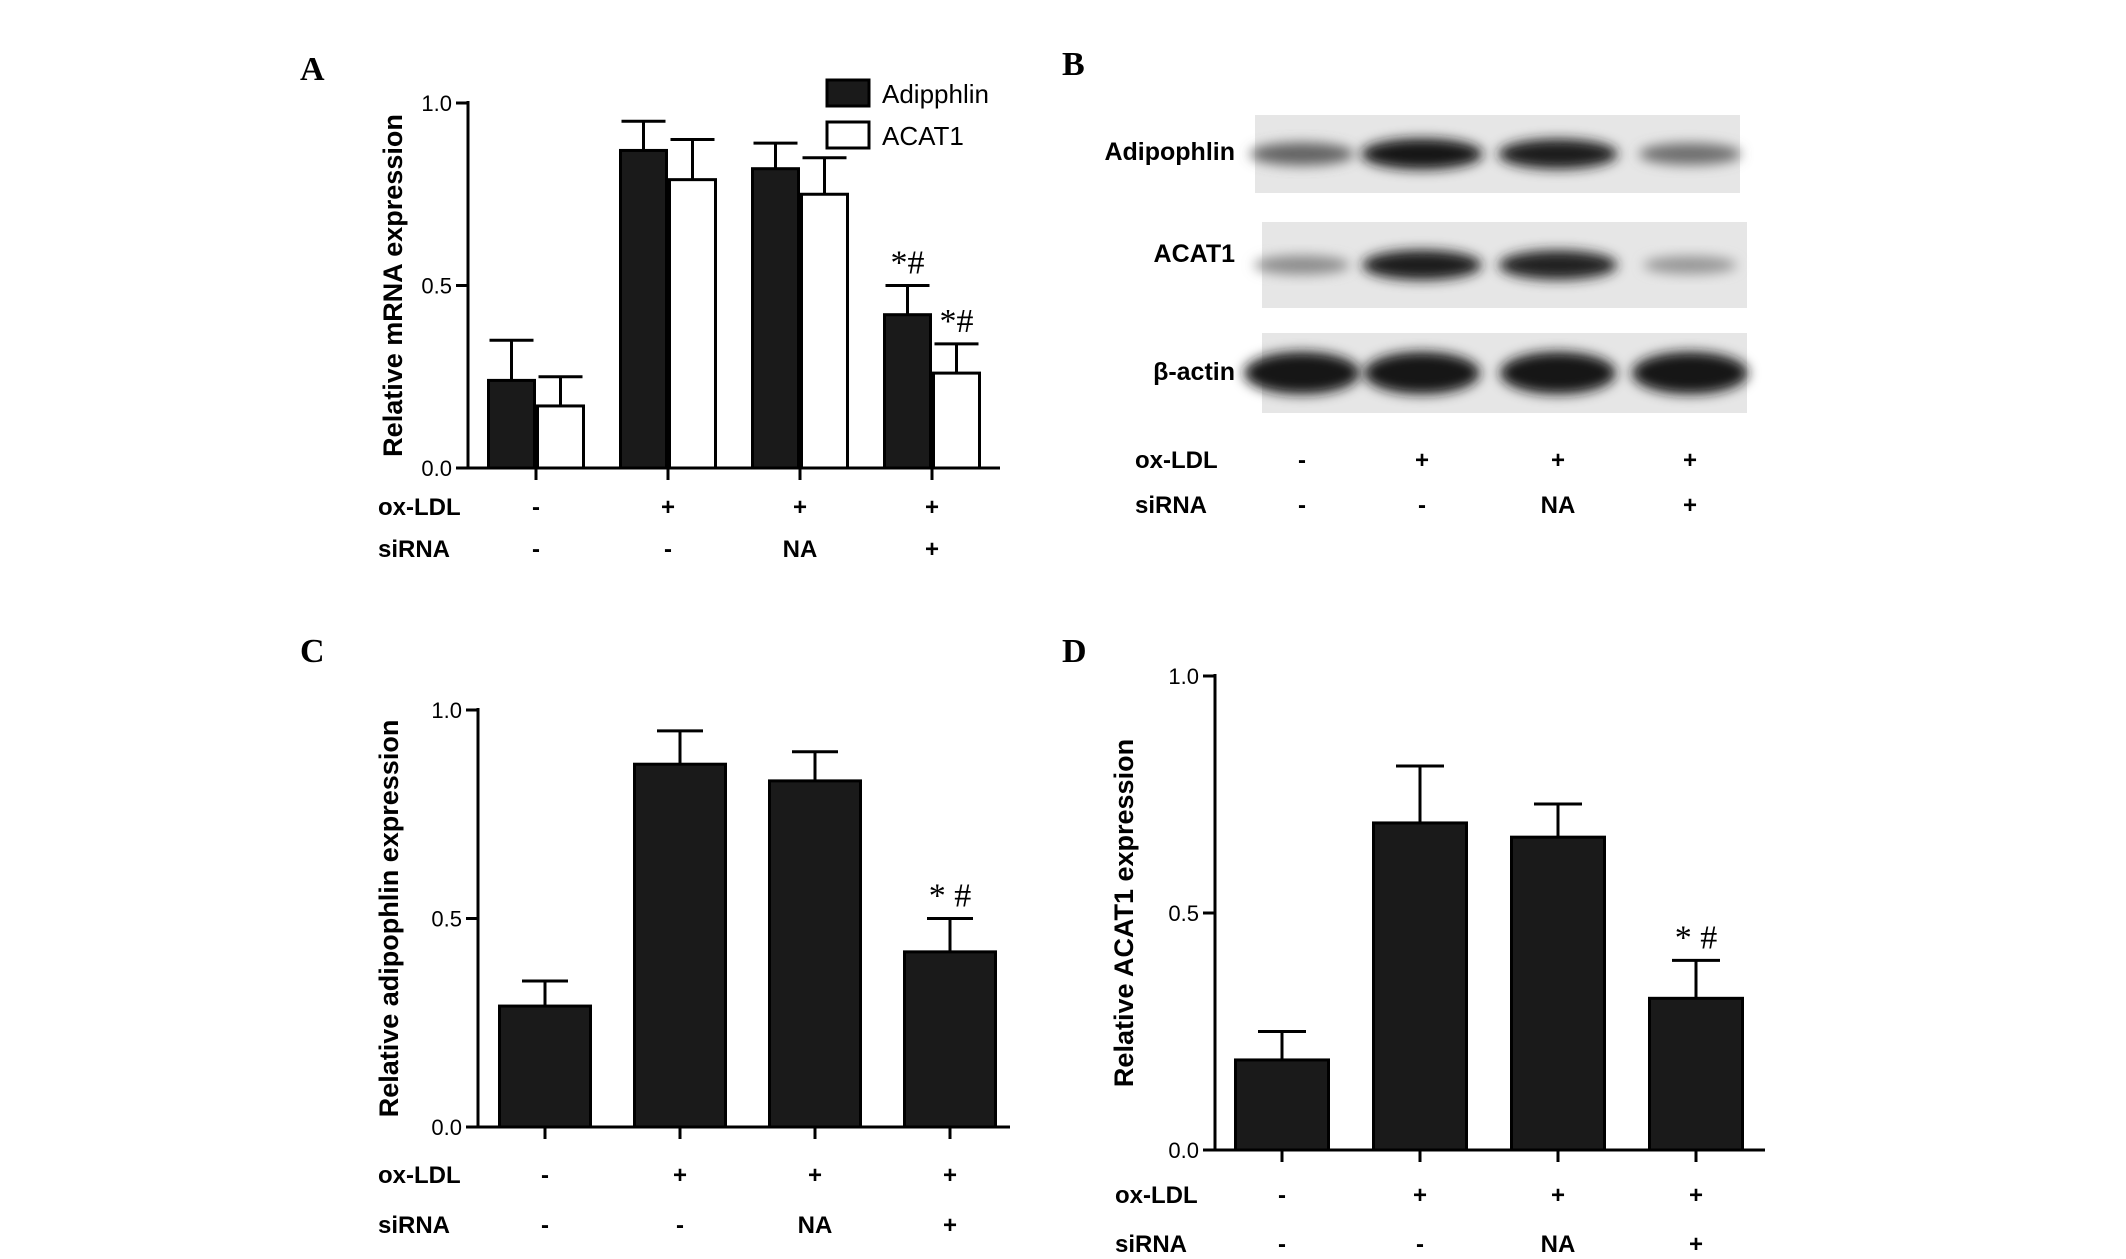 The height and width of the screenshot is (1259, 2126). I want to click on c-sirna-value: +, so click(950, 1225).